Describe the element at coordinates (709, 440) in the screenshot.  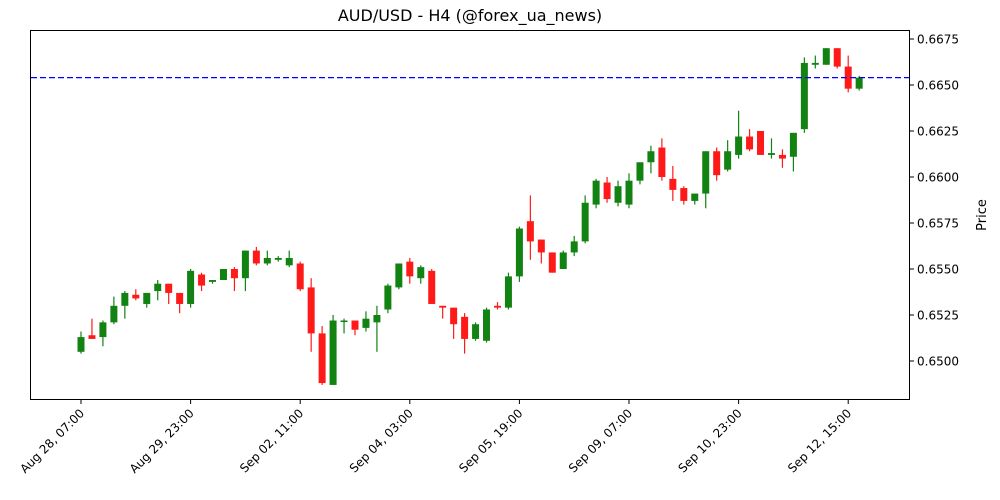
I see `x-tick-label: Sep 10, 23:00` at that location.